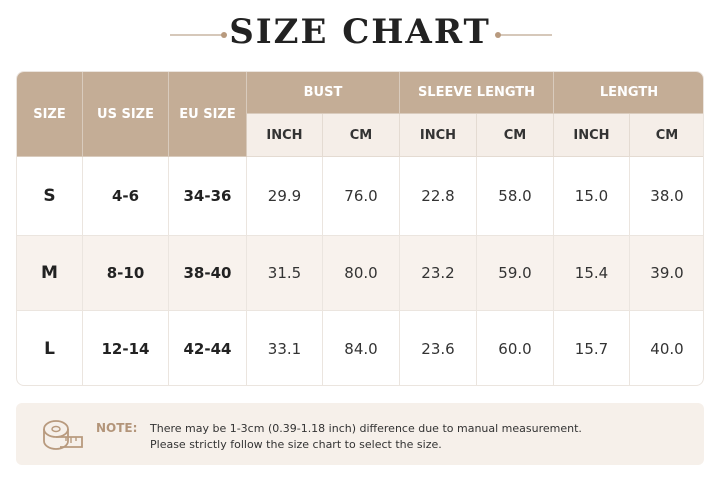 The image size is (720, 480). I want to click on column-header: US SIZE, so click(126, 114).